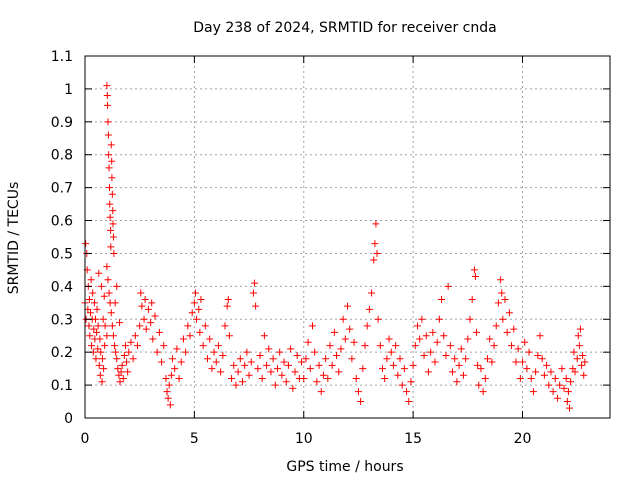  I want to click on y-tick-label: 0.2, so click(62, 353).